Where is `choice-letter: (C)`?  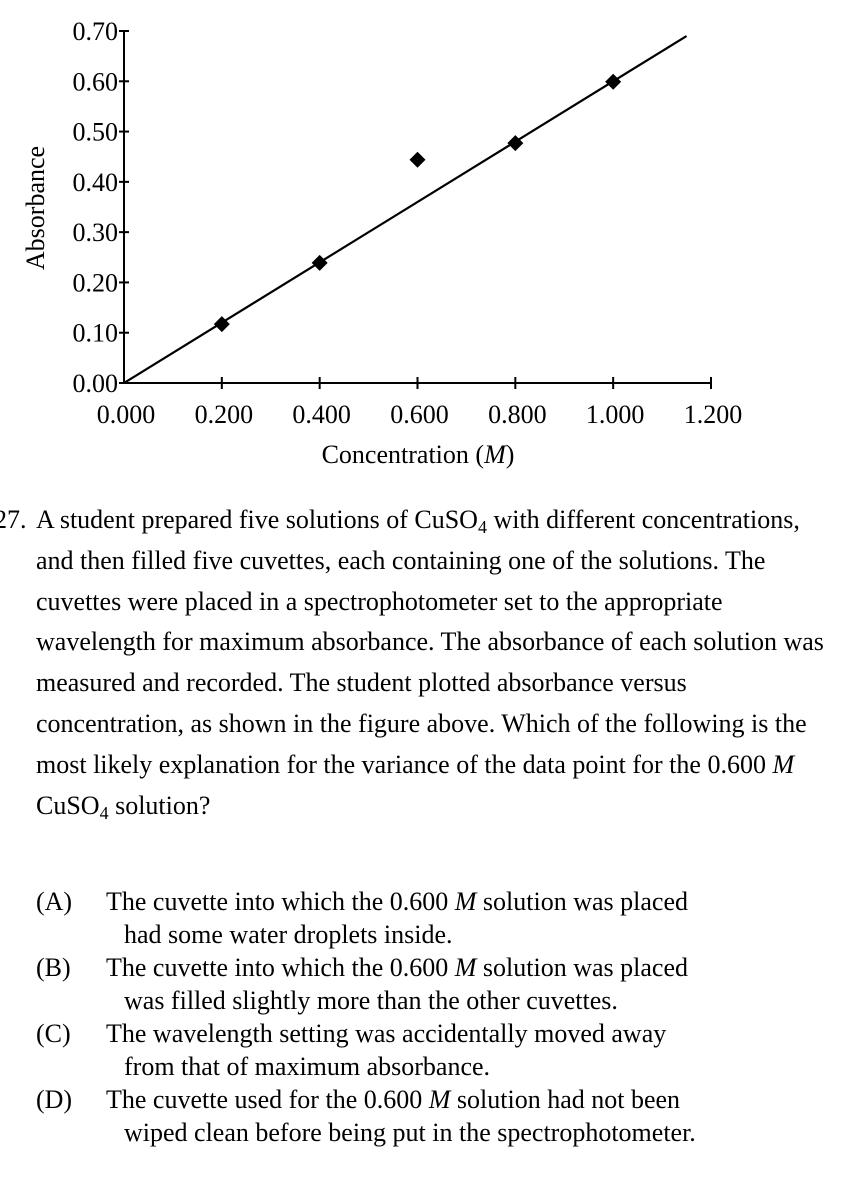 choice-letter: (C) is located at coordinates (53, 1033).